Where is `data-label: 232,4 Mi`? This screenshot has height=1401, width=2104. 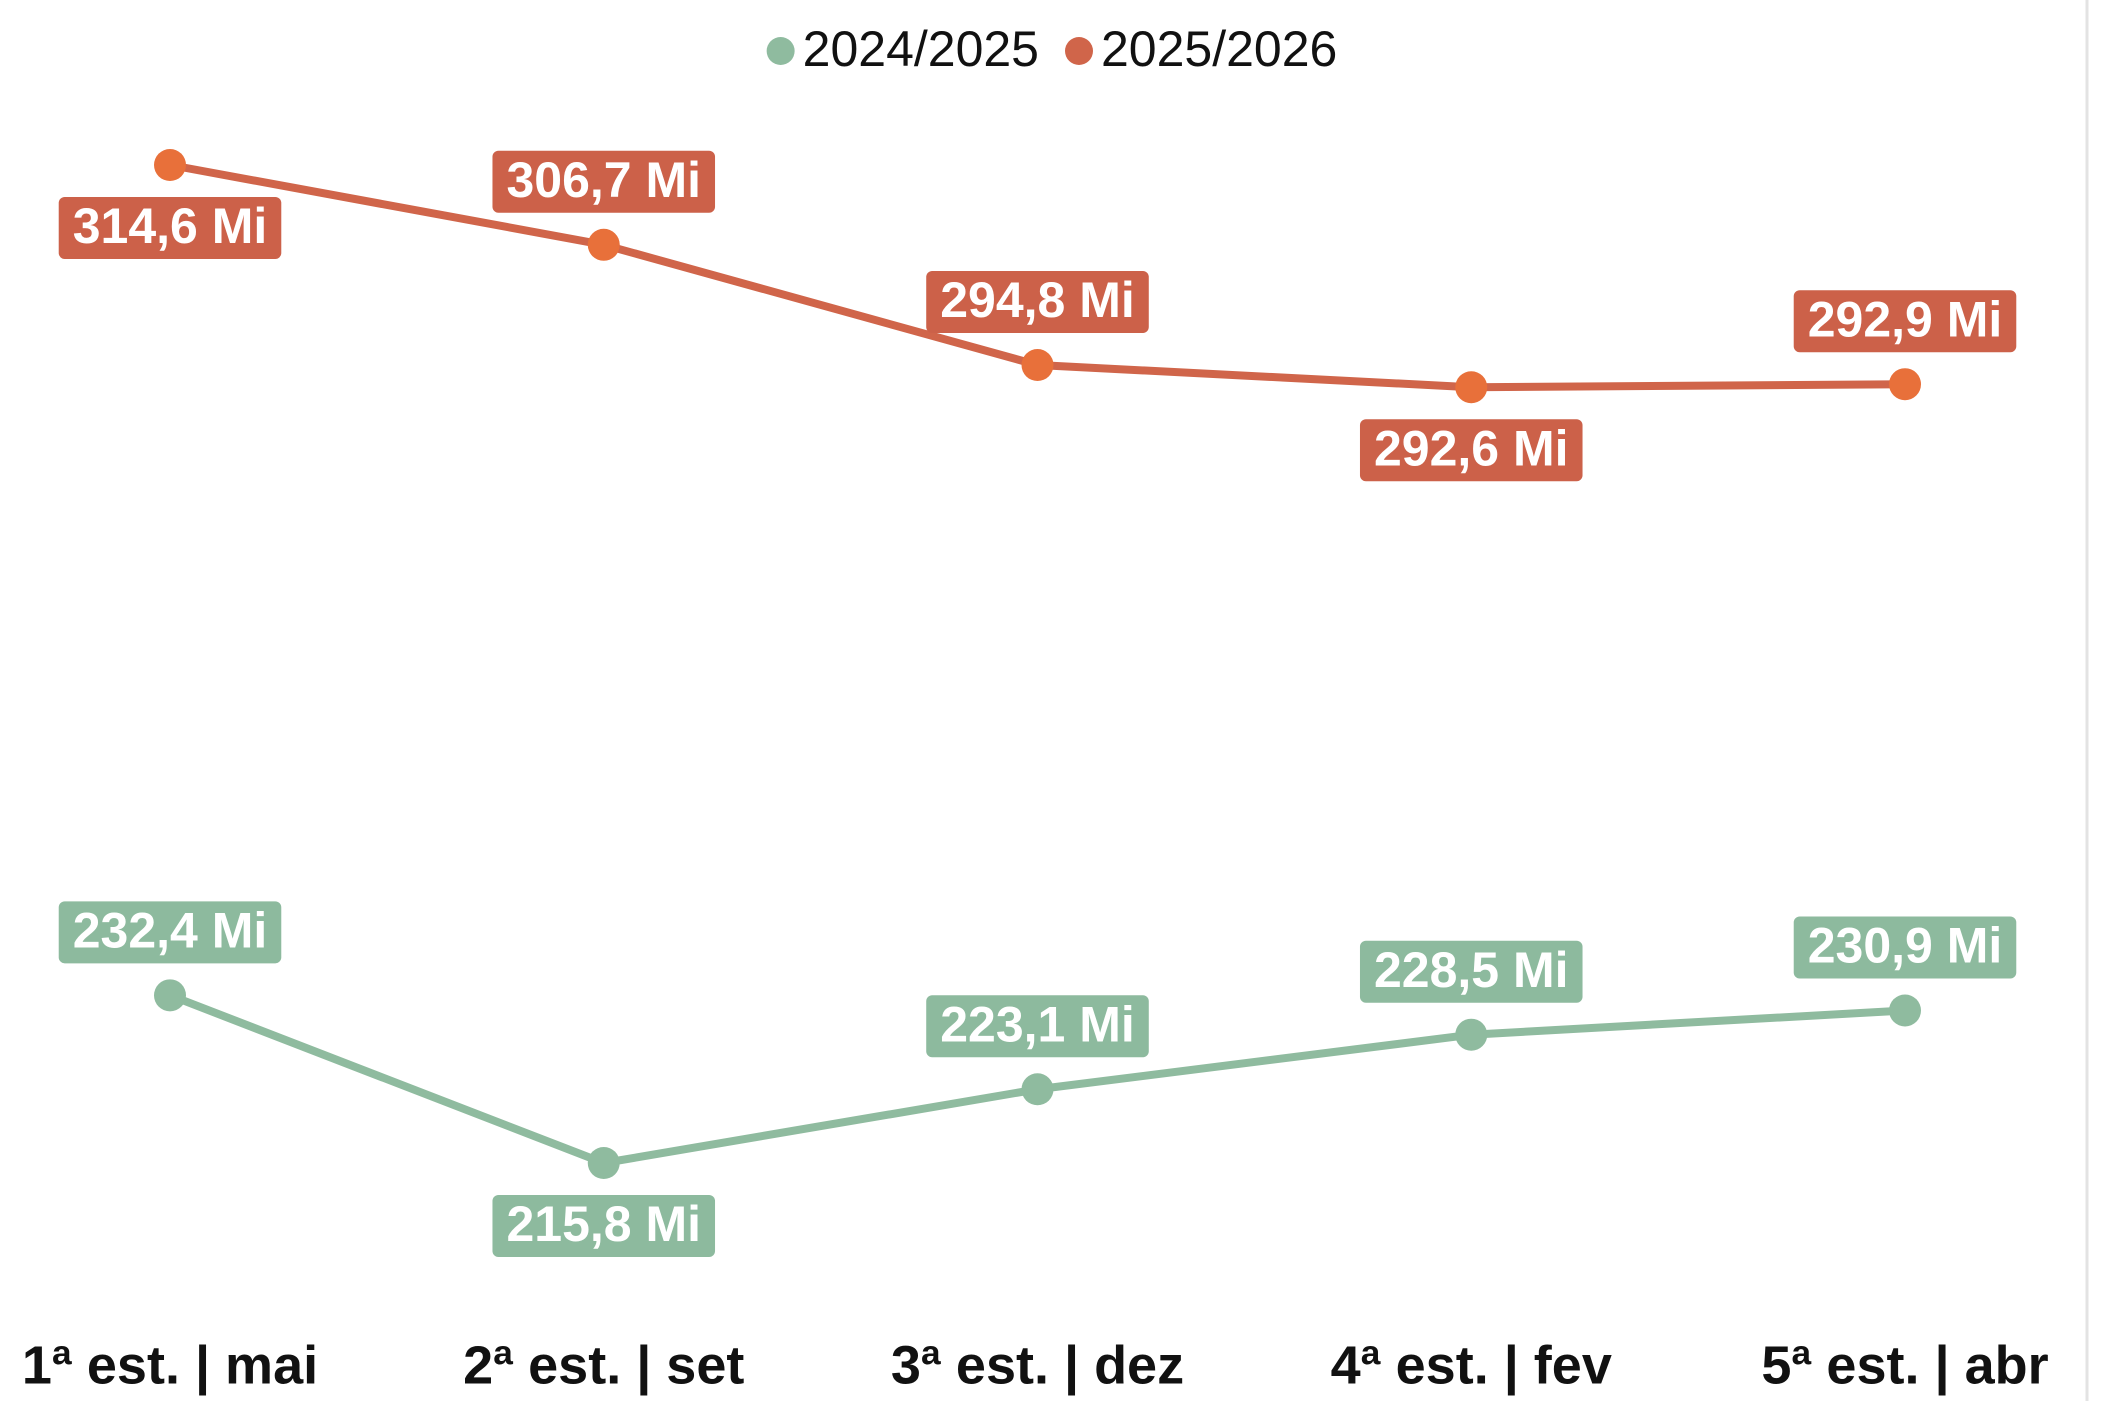 data-label: 232,4 Mi is located at coordinates (170, 932).